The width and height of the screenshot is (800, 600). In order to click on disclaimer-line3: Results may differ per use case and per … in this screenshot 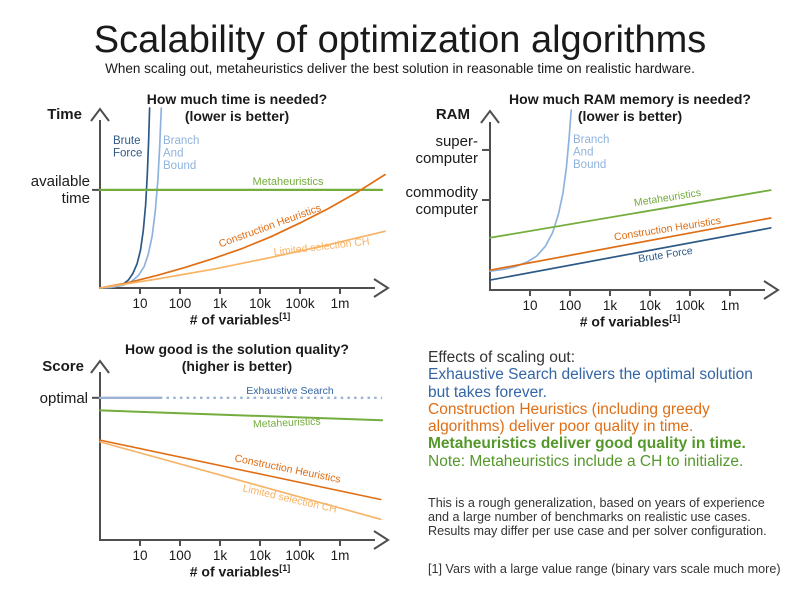, I will do `click(597, 531)`.